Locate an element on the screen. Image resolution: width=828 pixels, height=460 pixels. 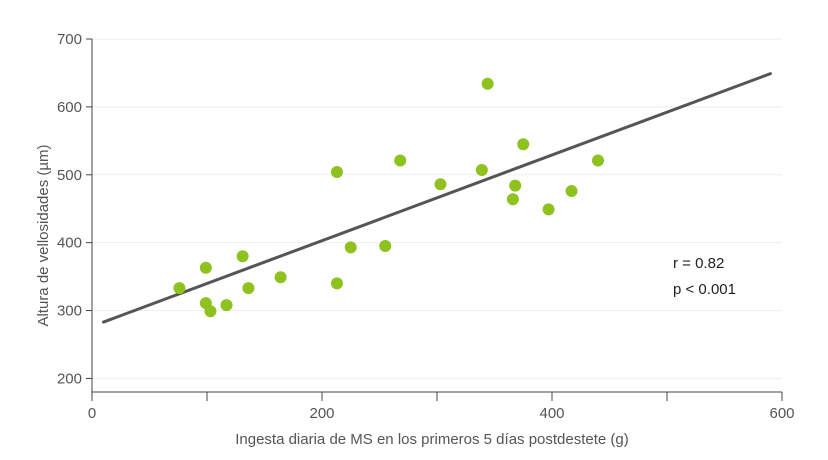
x-tick-label-2: 200 is located at coordinates (321, 413).